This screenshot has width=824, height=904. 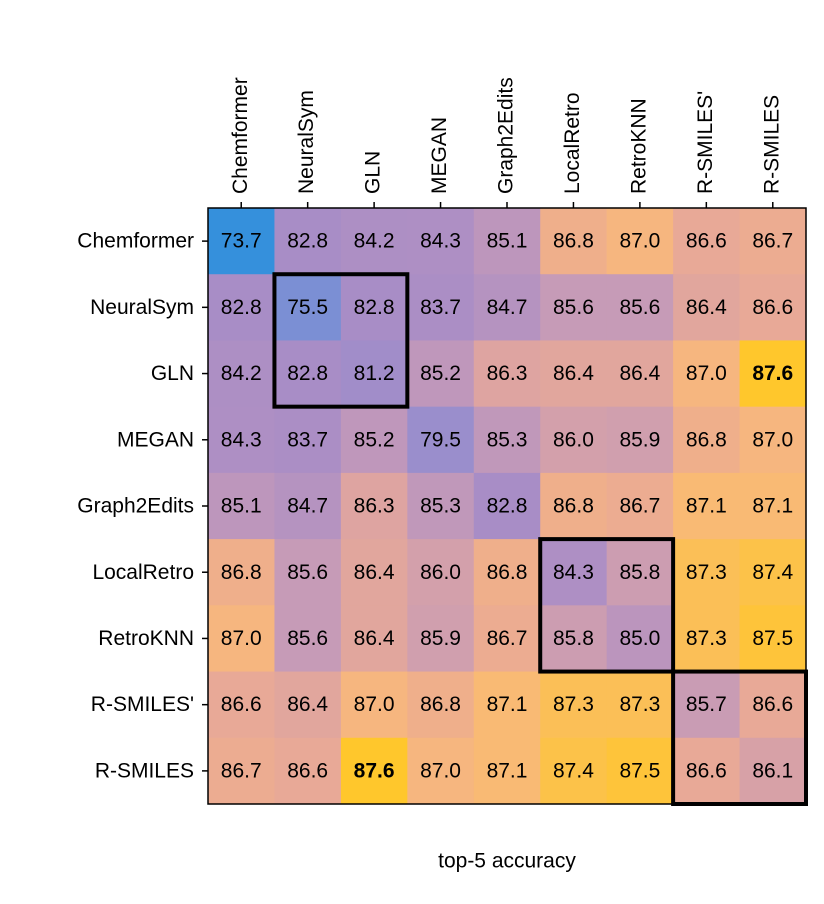 I want to click on x-tick-label: R-SMILES, so click(x=771, y=144).